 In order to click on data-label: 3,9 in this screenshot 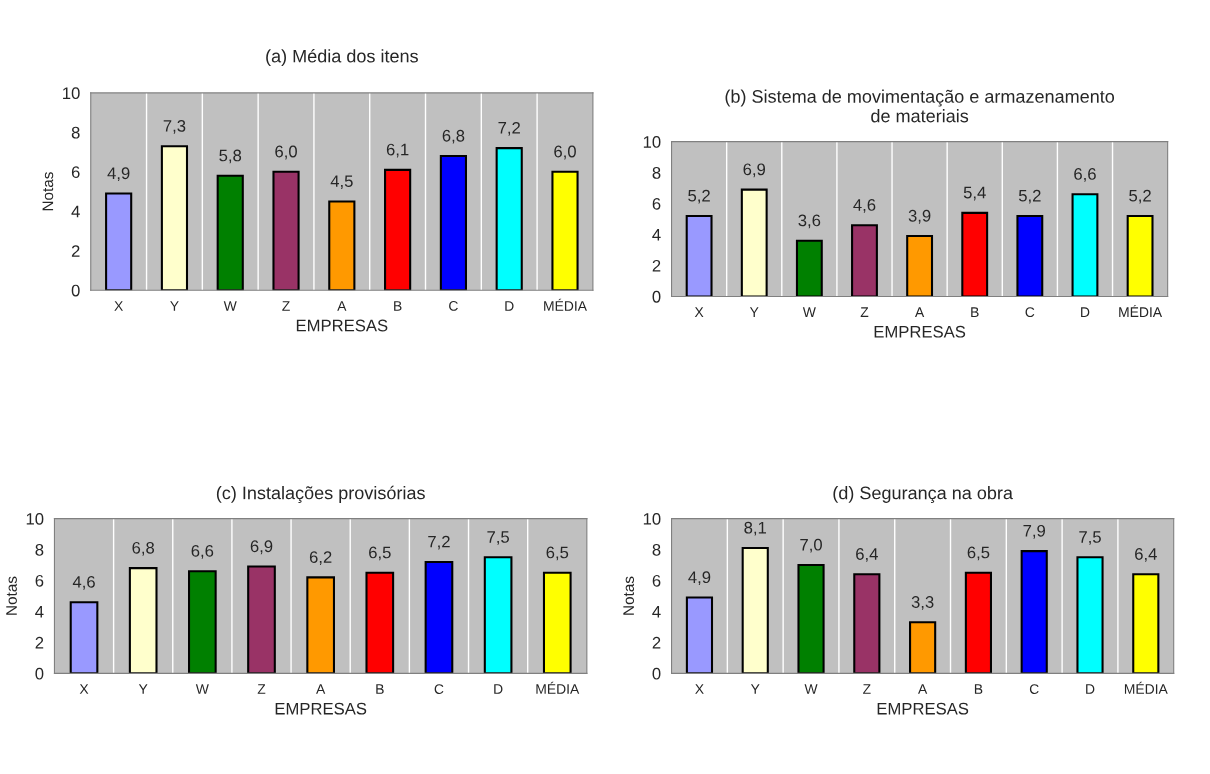, I will do `click(919, 216)`.